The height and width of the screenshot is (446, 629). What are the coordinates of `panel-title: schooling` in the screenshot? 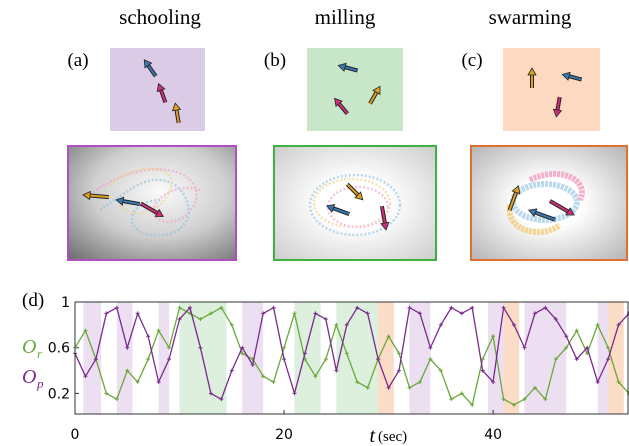 It's located at (160, 17).